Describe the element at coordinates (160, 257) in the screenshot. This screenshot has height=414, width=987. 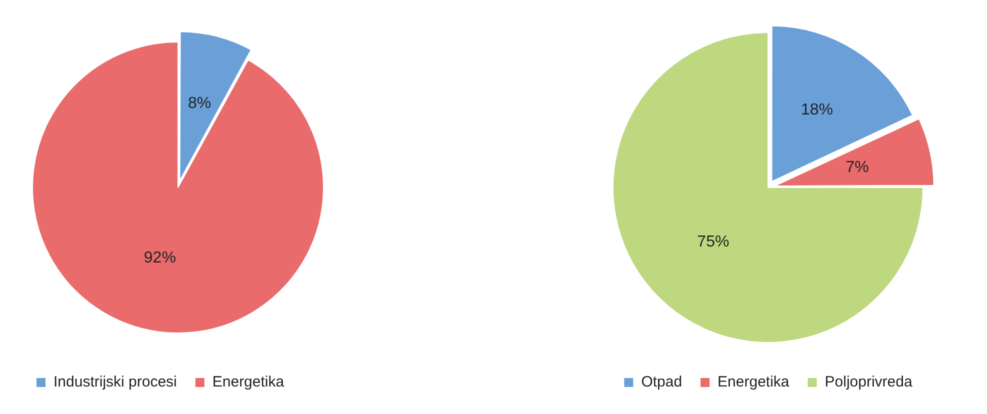
I see `data-label: 92%` at that location.